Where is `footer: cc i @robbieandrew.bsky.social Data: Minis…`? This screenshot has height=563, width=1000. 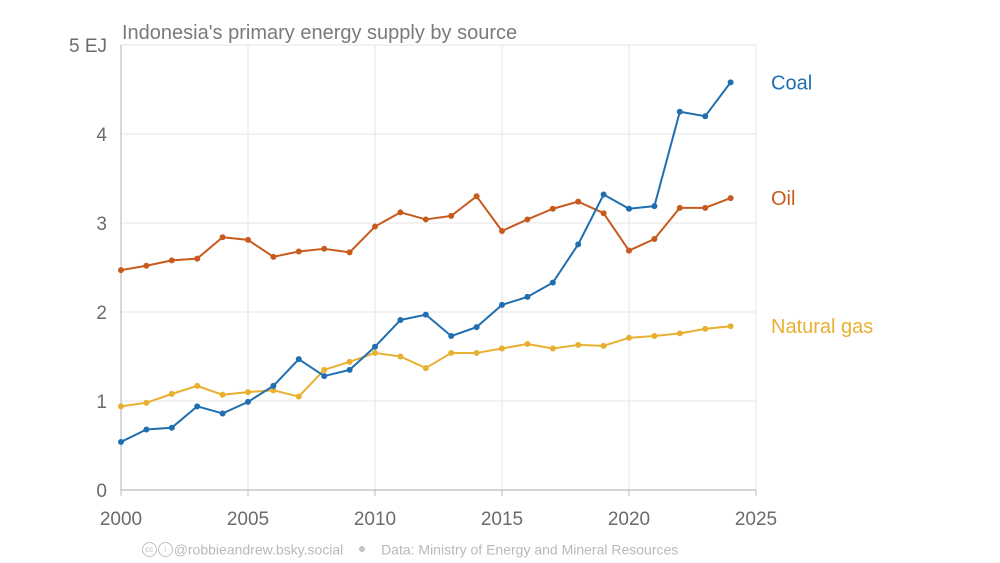 footer: cc i @robbieandrew.bsky.social Data: Minis… is located at coordinates (410, 548).